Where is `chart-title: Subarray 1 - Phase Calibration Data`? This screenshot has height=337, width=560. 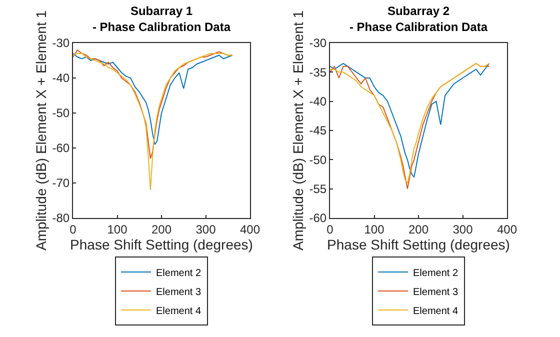 chart-title: Subarray 1 - Phase Calibration Data is located at coordinates (161, 19).